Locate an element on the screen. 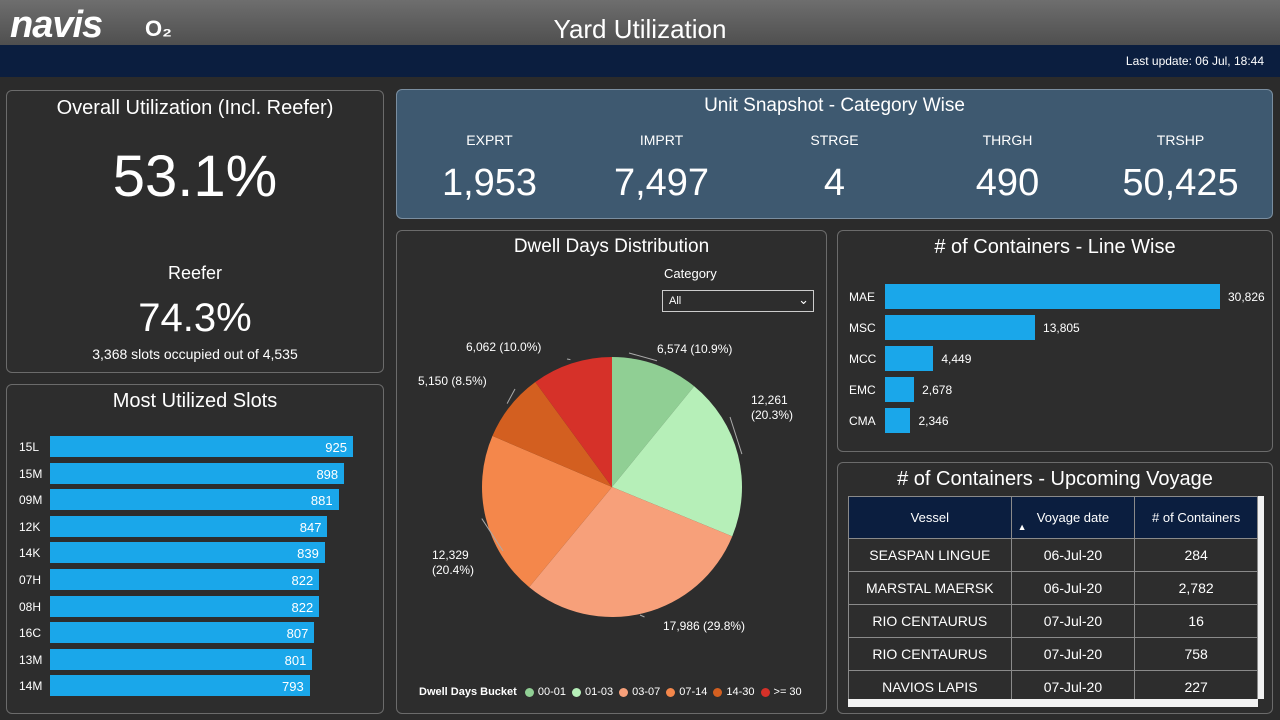 This screenshot has width=1280, height=720. slot-row: 09M 881 is located at coordinates (195, 500).